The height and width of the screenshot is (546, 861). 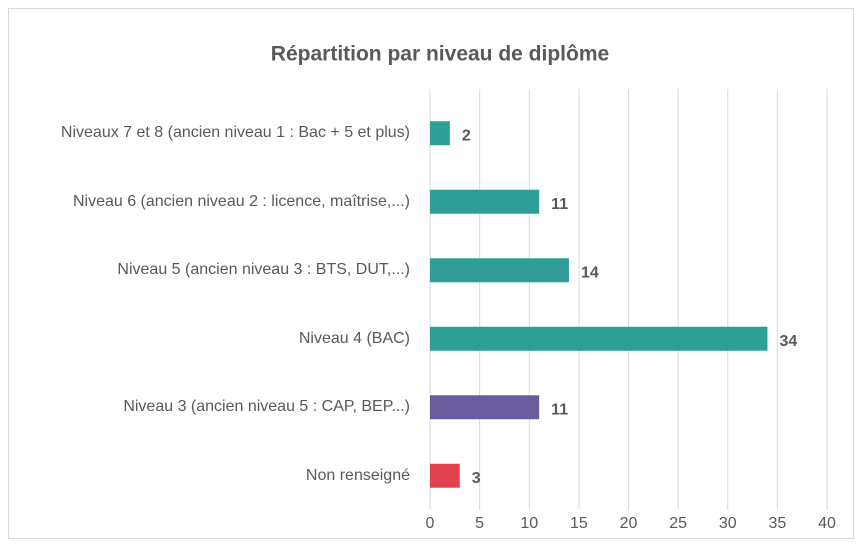 I want to click on value-label: 14, so click(x=590, y=272).